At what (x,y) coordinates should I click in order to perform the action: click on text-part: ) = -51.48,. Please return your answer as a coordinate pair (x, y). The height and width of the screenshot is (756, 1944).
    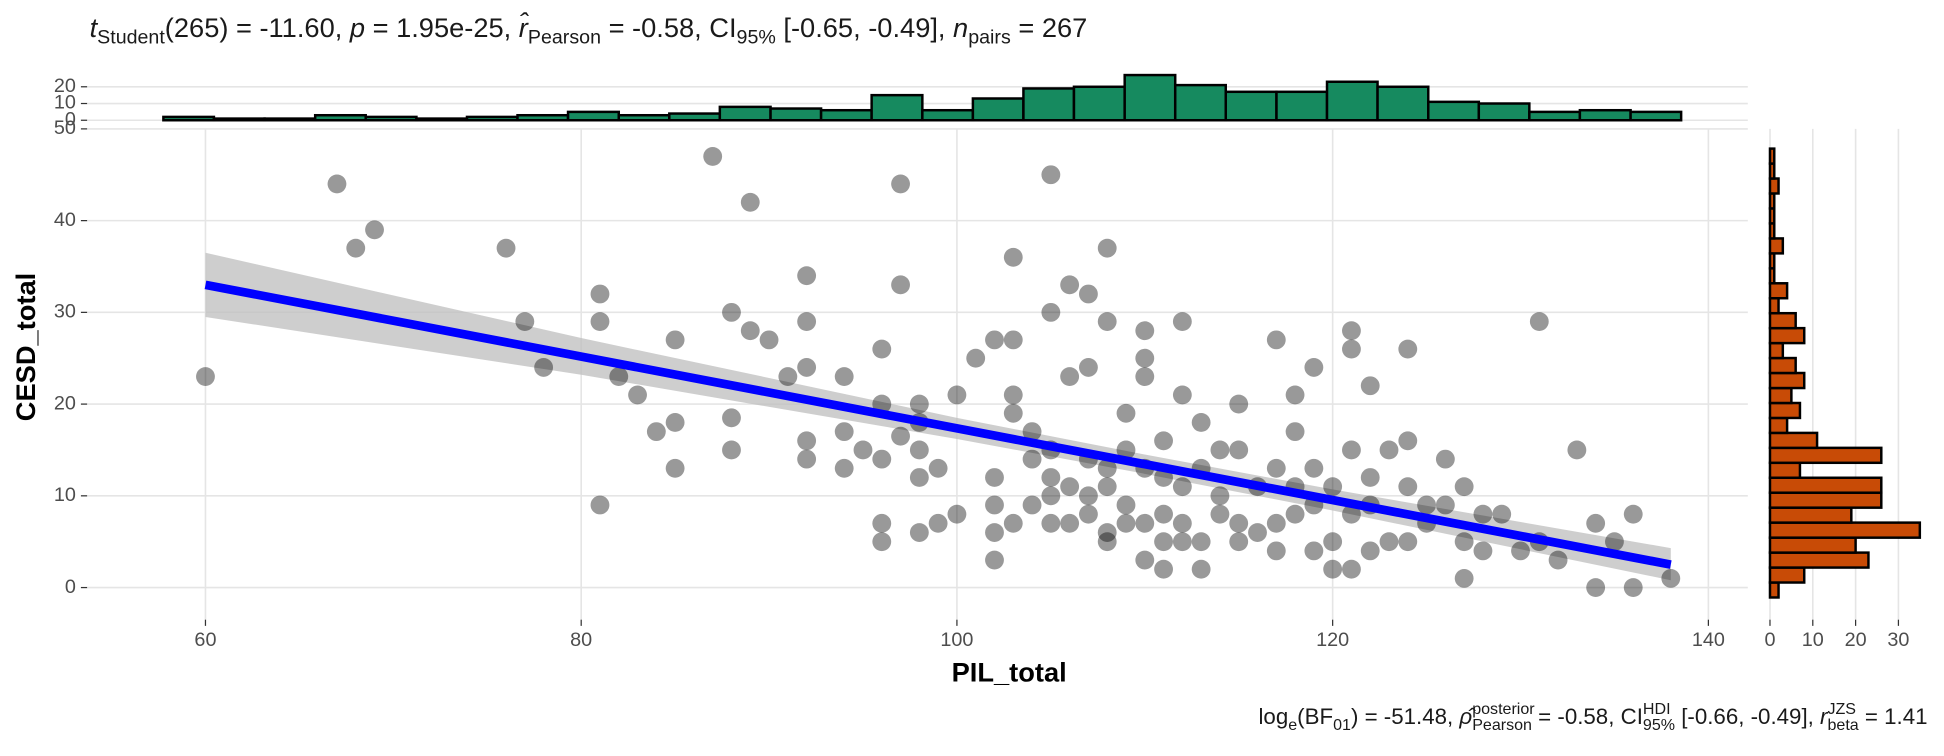
    Looking at the image, I should click on (1405, 716).